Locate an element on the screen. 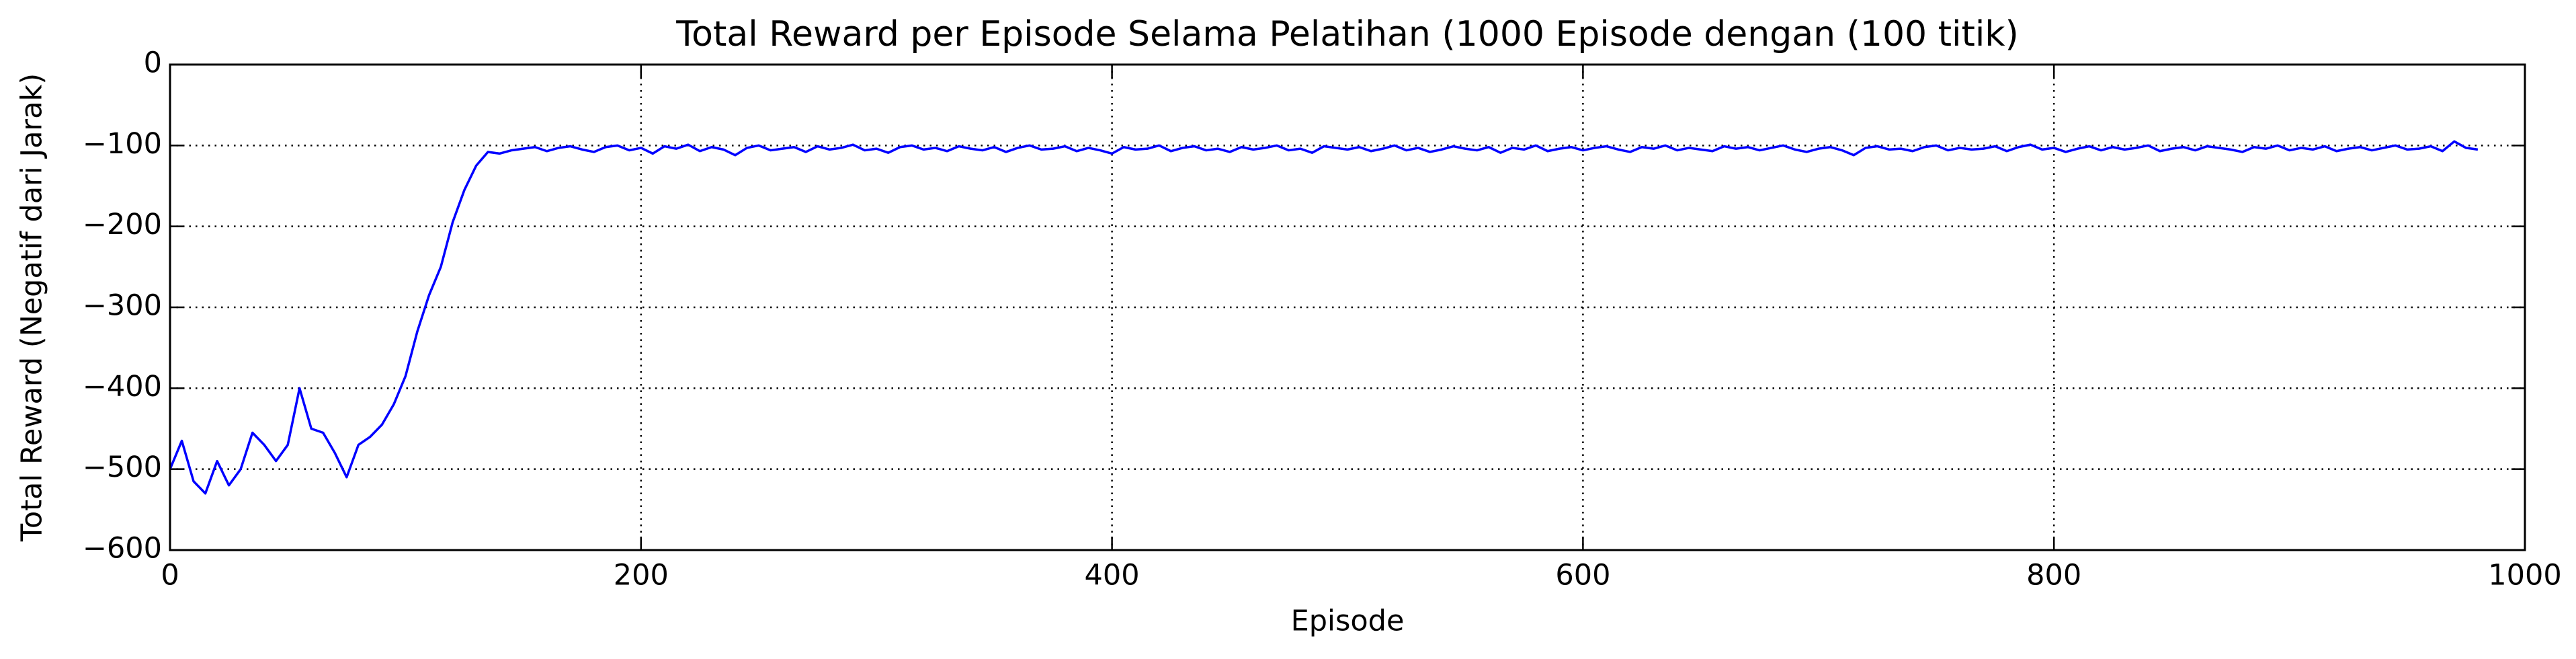  y-tick-label: −600 is located at coordinates (122, 549).